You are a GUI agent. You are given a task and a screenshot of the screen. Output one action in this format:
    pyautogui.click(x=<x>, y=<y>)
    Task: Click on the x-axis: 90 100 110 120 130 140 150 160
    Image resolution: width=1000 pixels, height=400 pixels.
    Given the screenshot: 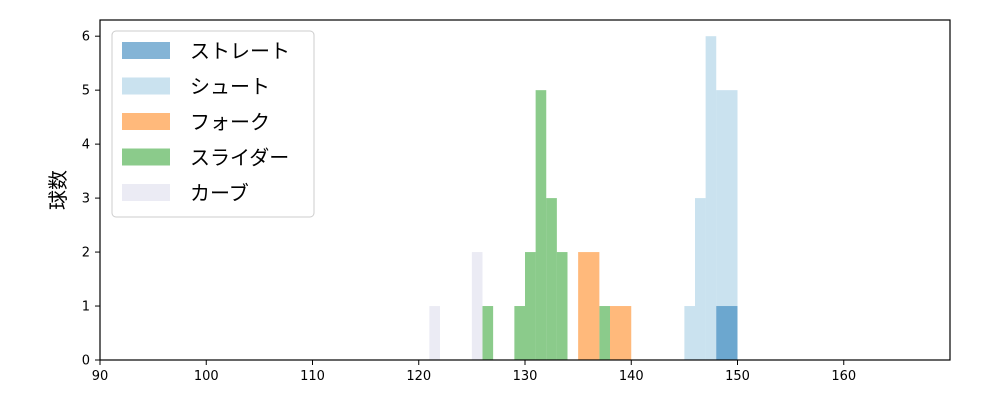 What is the action you would take?
    pyautogui.click(x=474, y=372)
    